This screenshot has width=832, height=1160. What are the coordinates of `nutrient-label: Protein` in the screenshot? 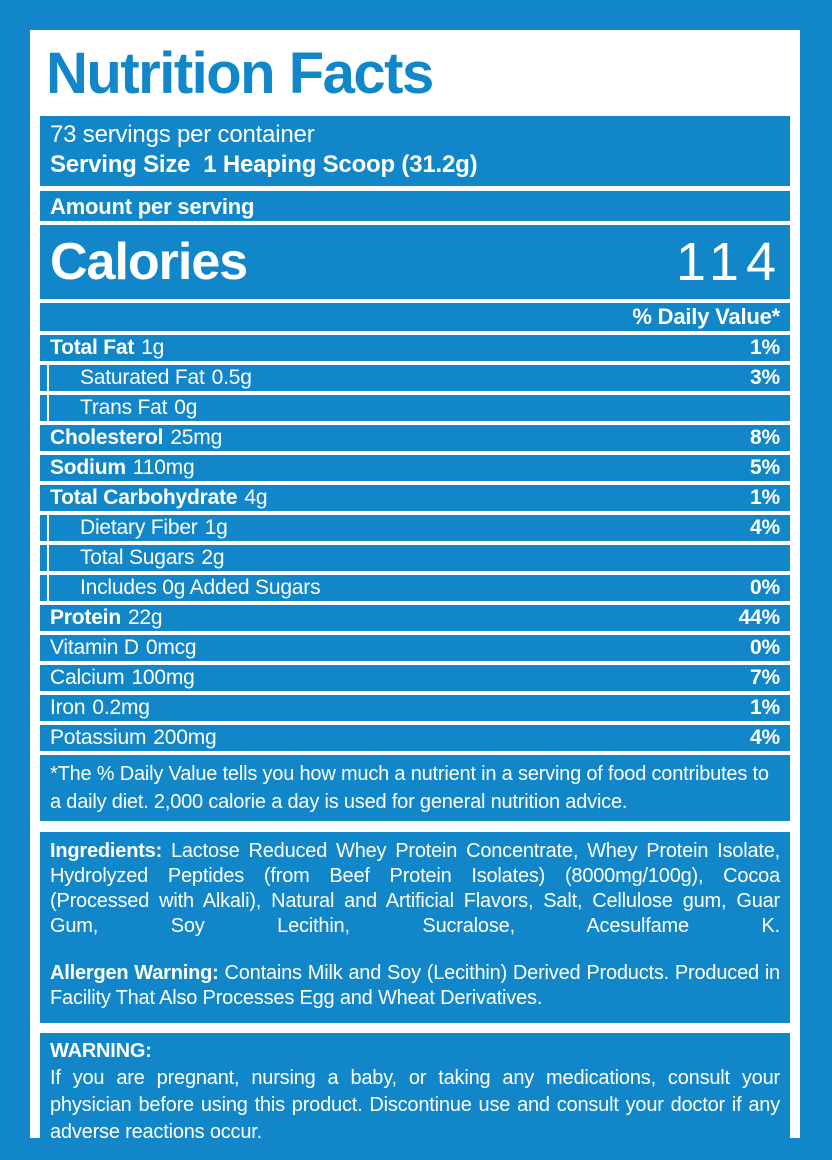 It's located at (85, 617).